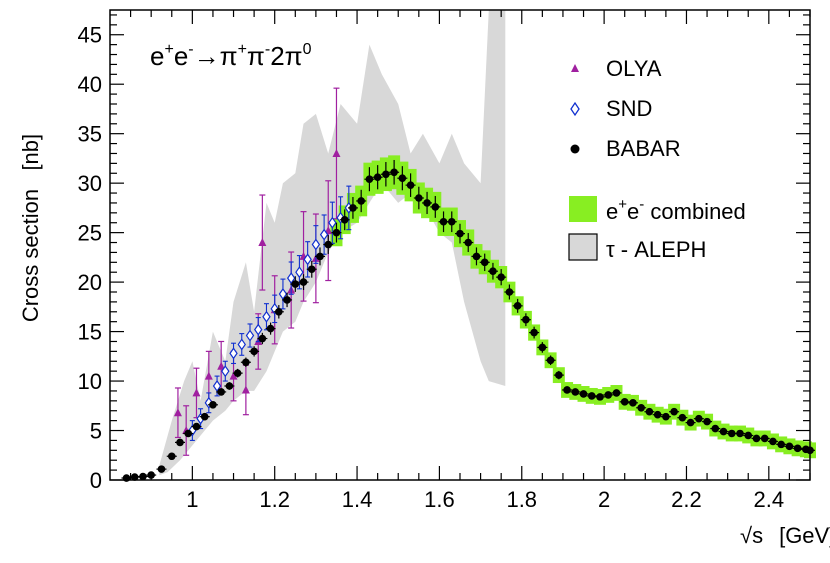 This screenshot has height=563, width=830. What do you see at coordinates (90, 282) in the screenshot?
I see `y-tick-label: 20` at bounding box center [90, 282].